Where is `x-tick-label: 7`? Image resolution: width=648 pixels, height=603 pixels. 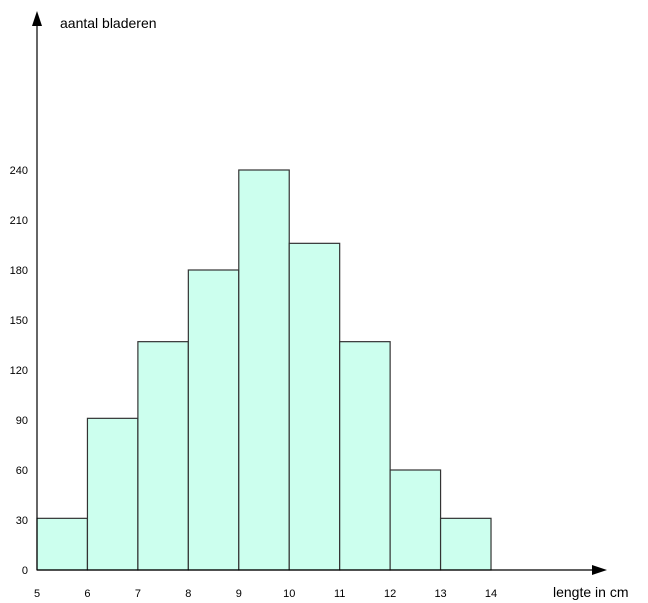
x-tick-label: 7 is located at coordinates (138, 594).